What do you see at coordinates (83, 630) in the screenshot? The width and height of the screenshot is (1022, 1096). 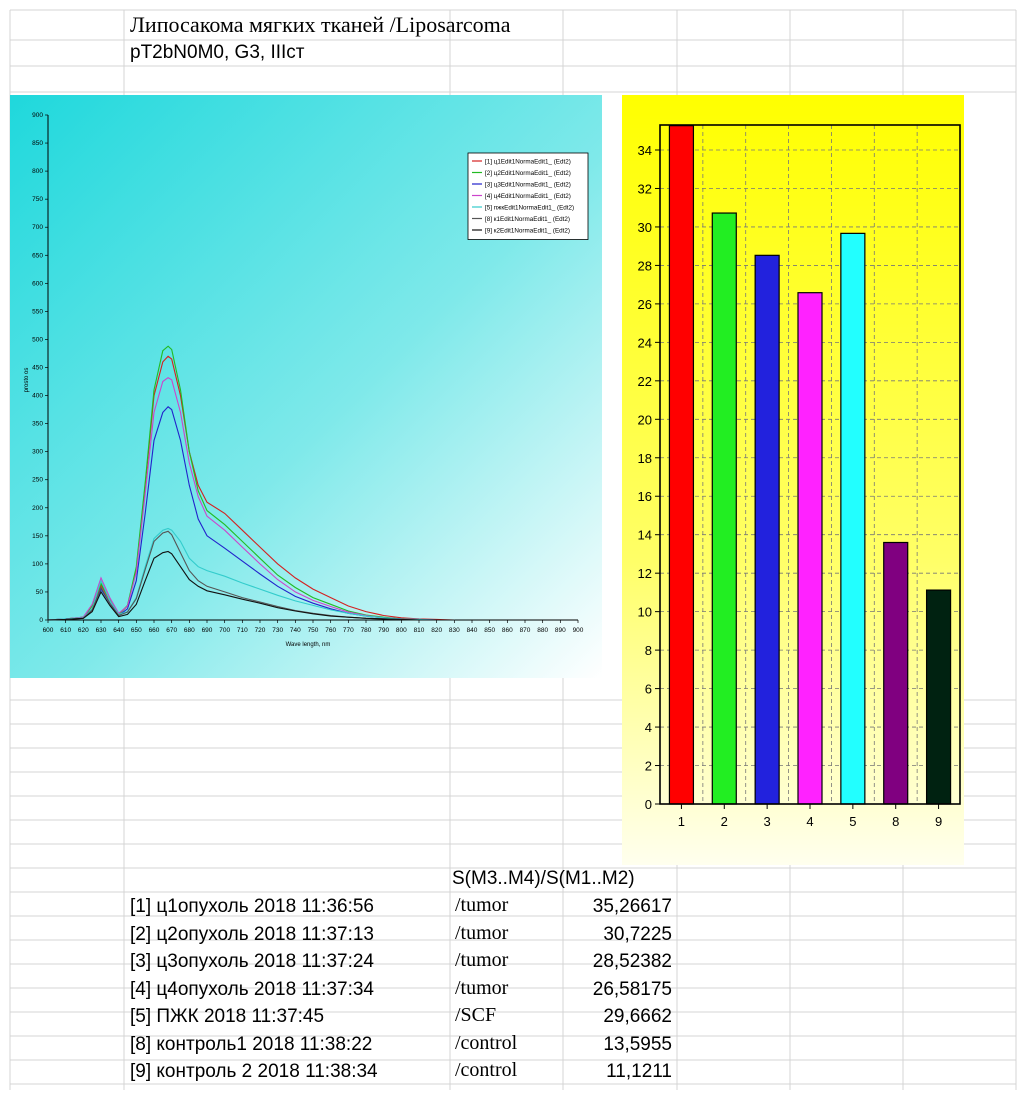 I see `spectrum-x-tick-label: 620` at bounding box center [83, 630].